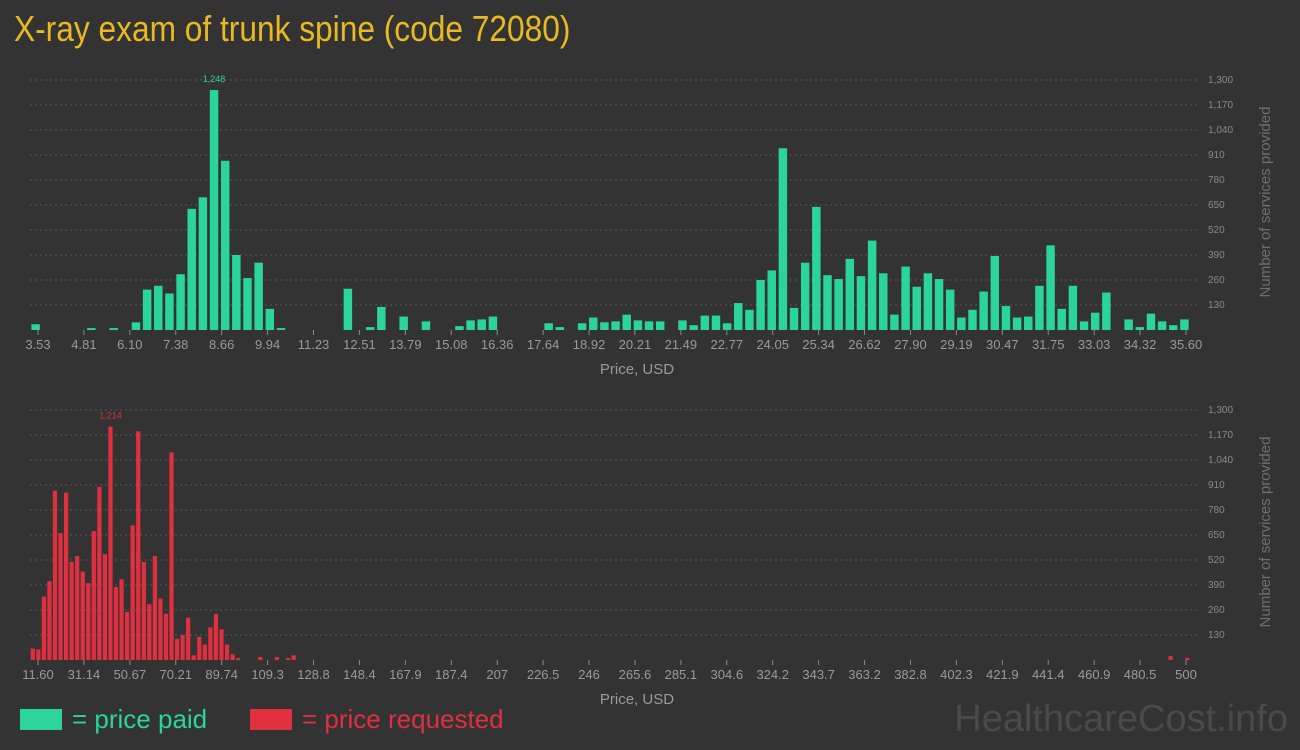 The width and height of the screenshot is (1300, 750). What do you see at coordinates (267, 344) in the screenshot?
I see `x-tick-label: 9.94` at bounding box center [267, 344].